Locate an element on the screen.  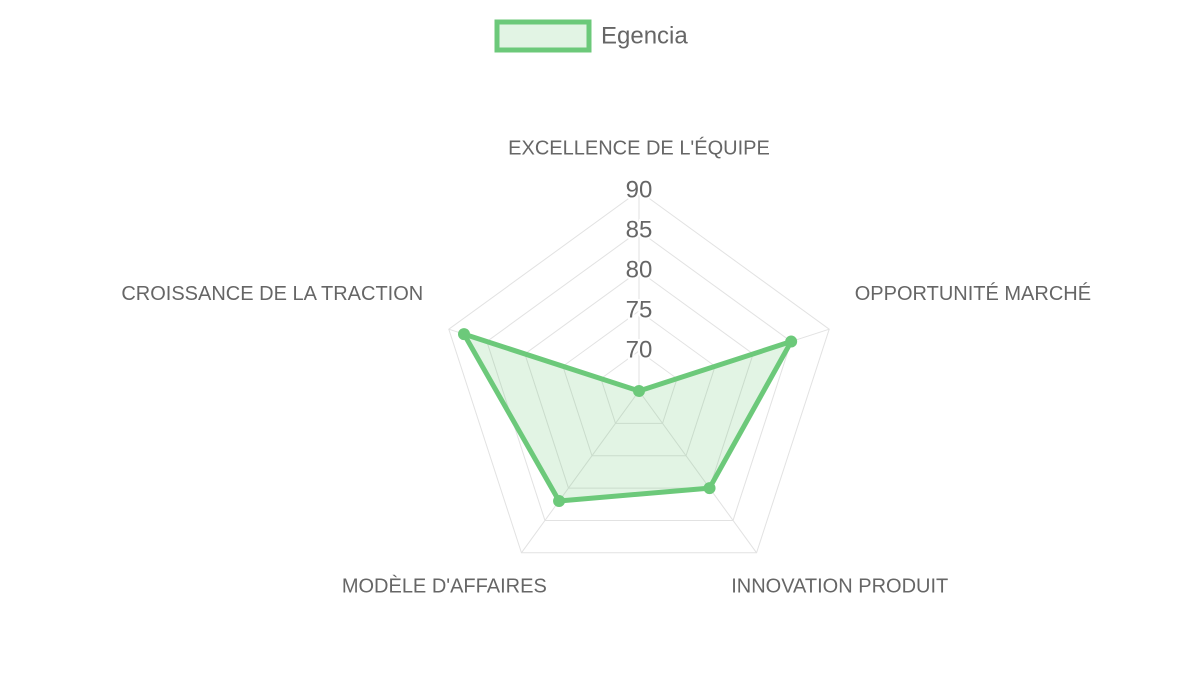
r-tick-label: 80 is located at coordinates (639, 269).